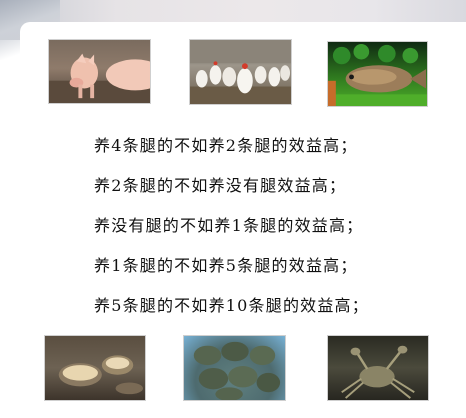 The width and height of the screenshot is (466, 418). Describe the element at coordinates (101, 375) in the screenshot. I see `clams-image` at that location.